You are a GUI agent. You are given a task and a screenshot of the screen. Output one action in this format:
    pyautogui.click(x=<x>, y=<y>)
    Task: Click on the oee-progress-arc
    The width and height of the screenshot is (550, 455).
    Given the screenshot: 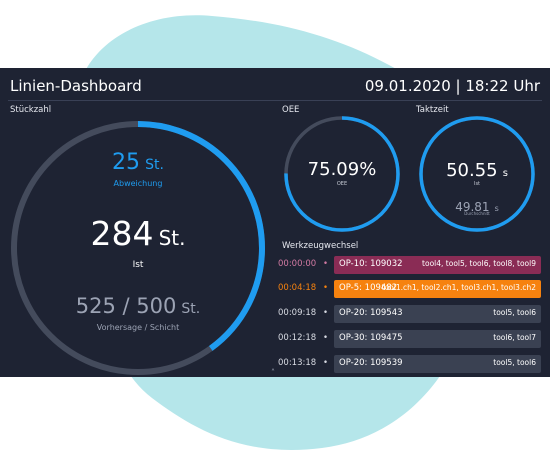 What is the action you would take?
    pyautogui.click(x=342, y=174)
    